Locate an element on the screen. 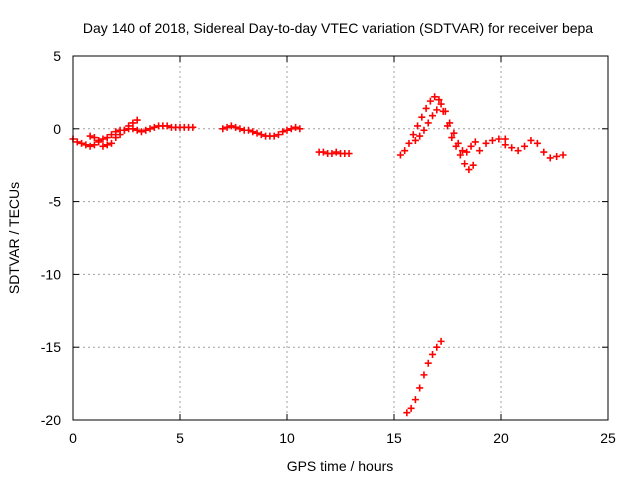 The width and height of the screenshot is (640, 480). y-tick-label: -10 is located at coordinates (51, 274).